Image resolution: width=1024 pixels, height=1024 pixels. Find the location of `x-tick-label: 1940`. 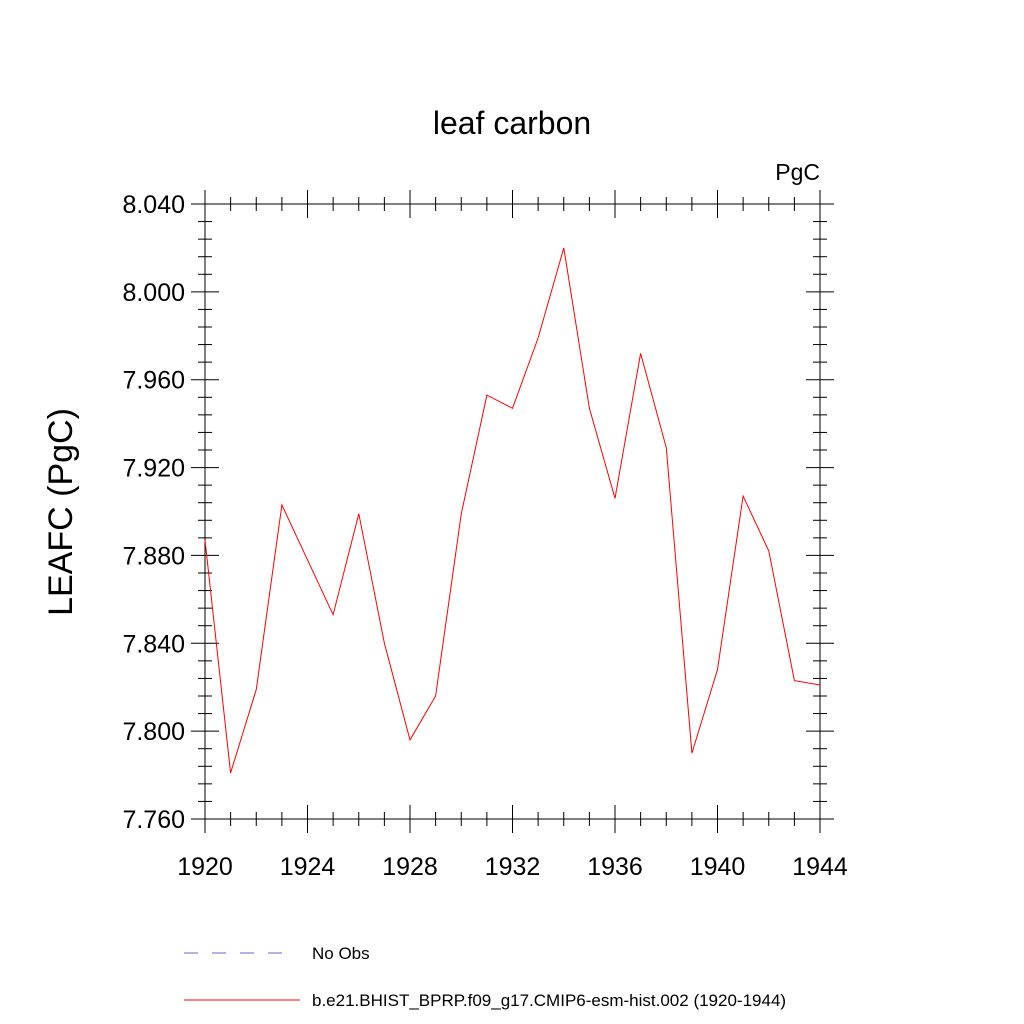

x-tick-label: 1940 is located at coordinates (718, 867).